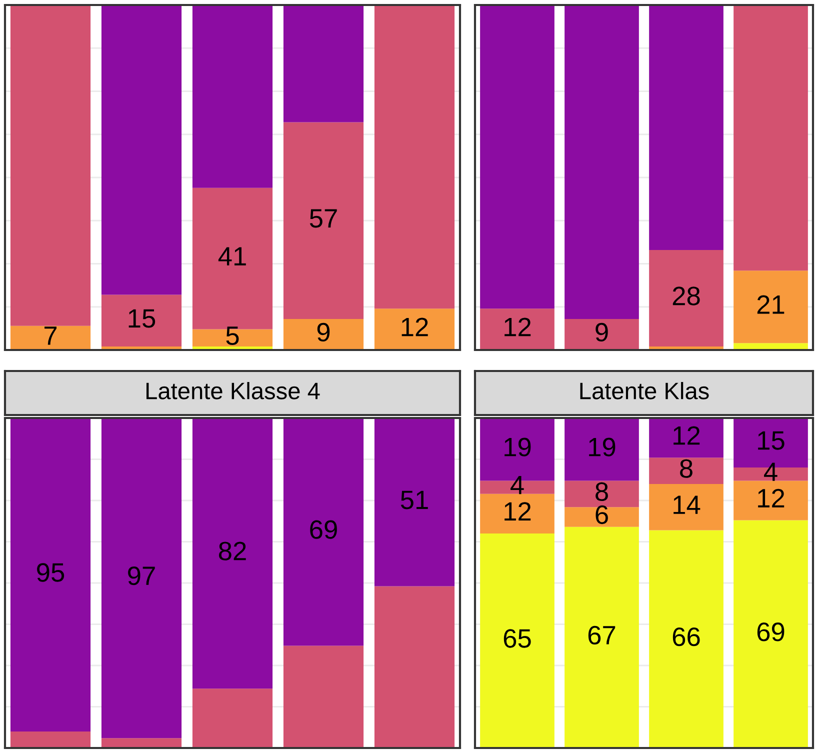 This screenshot has width=819, height=752. Describe the element at coordinates (232, 256) in the screenshot. I see `data-label: 41` at that location.